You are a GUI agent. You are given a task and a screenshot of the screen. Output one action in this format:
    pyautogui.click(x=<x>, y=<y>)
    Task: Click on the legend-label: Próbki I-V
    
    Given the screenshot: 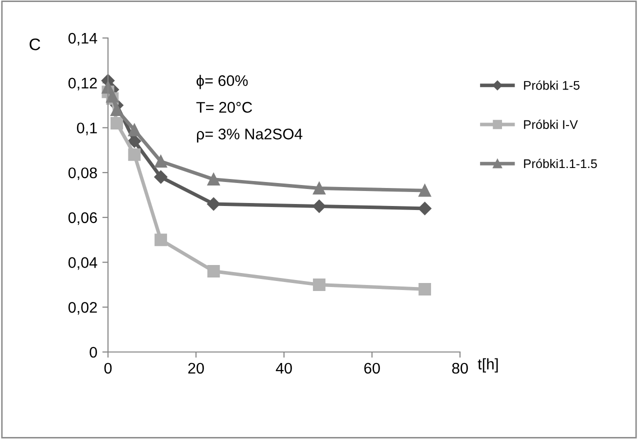 What is the action you would take?
    pyautogui.click(x=551, y=124)
    